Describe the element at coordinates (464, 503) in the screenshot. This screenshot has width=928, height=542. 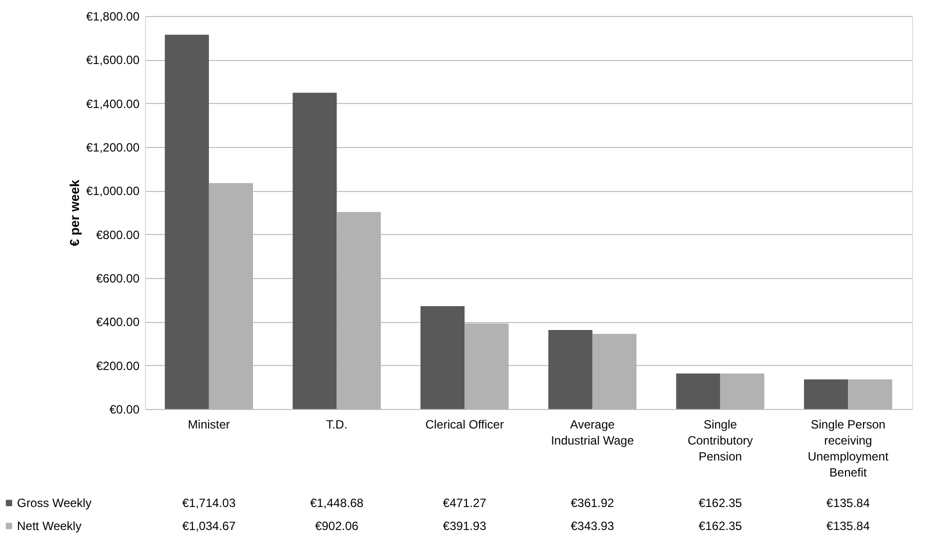
I see `data-label: €471.27` at that location.